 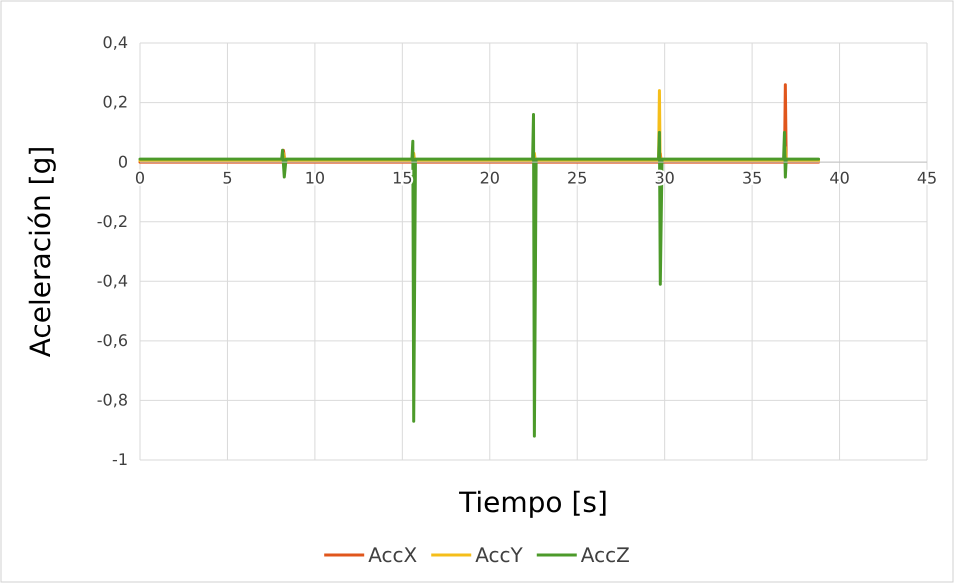 I want to click on legend-label: AccY, so click(x=499, y=555).